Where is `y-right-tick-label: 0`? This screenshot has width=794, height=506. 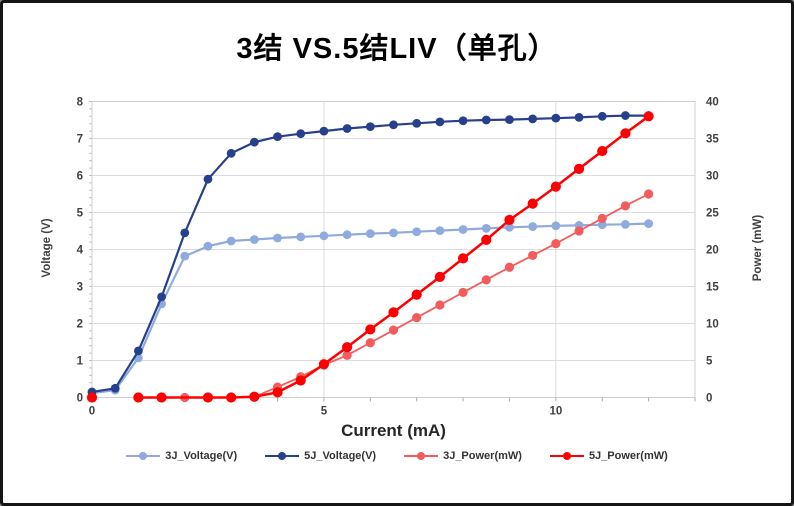 y-right-tick-label: 0 is located at coordinates (709, 399).